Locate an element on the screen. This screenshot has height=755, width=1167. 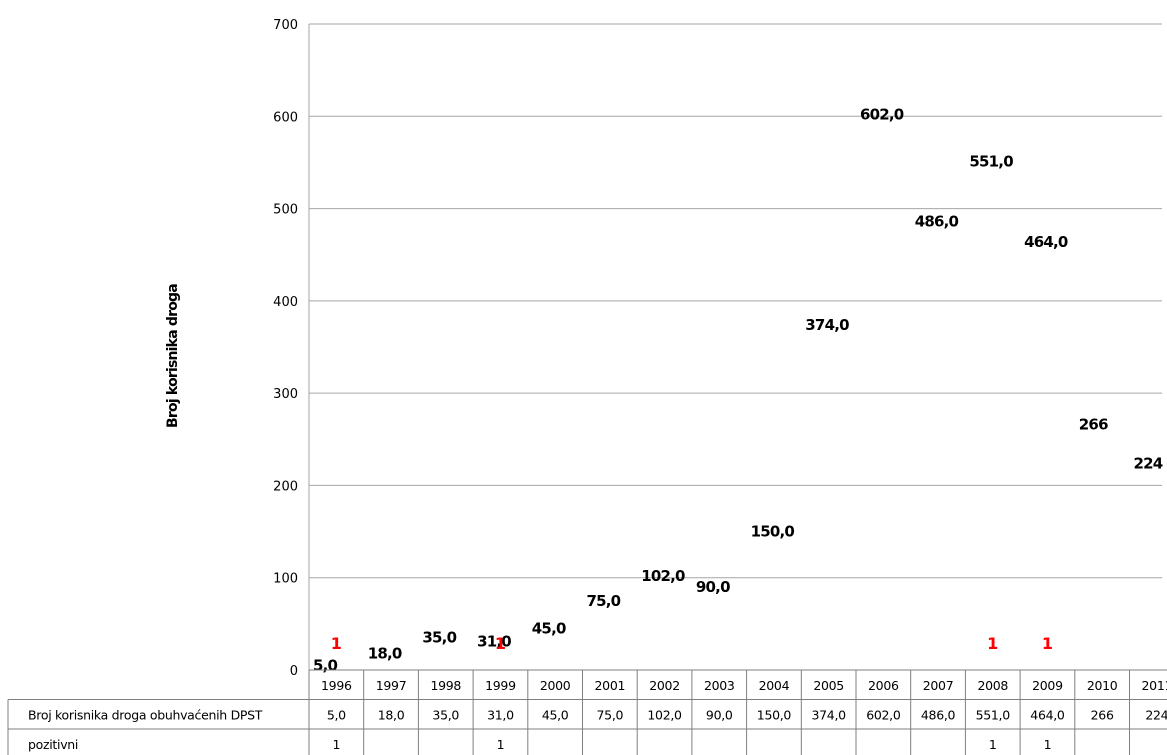
data-label: 31,0 is located at coordinates (494, 641).